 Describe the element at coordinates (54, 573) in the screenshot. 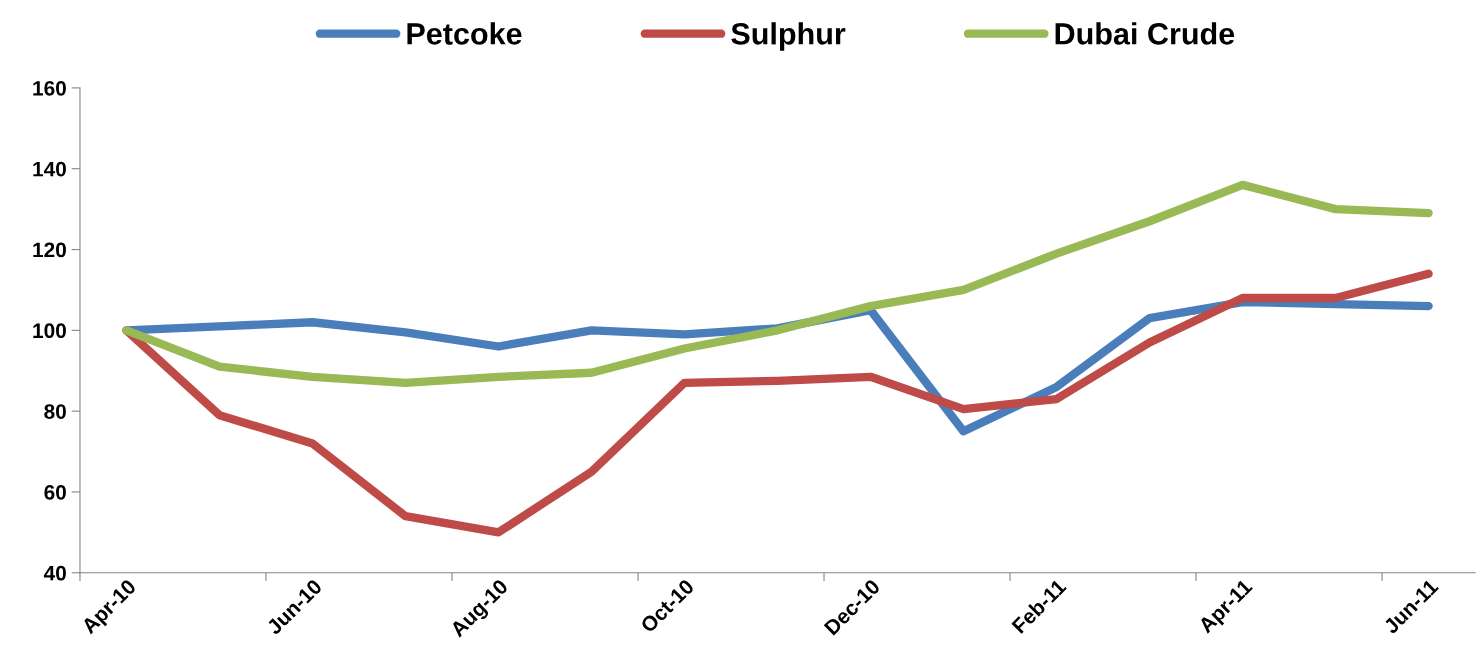

I see `y-tick-label: 40` at that location.